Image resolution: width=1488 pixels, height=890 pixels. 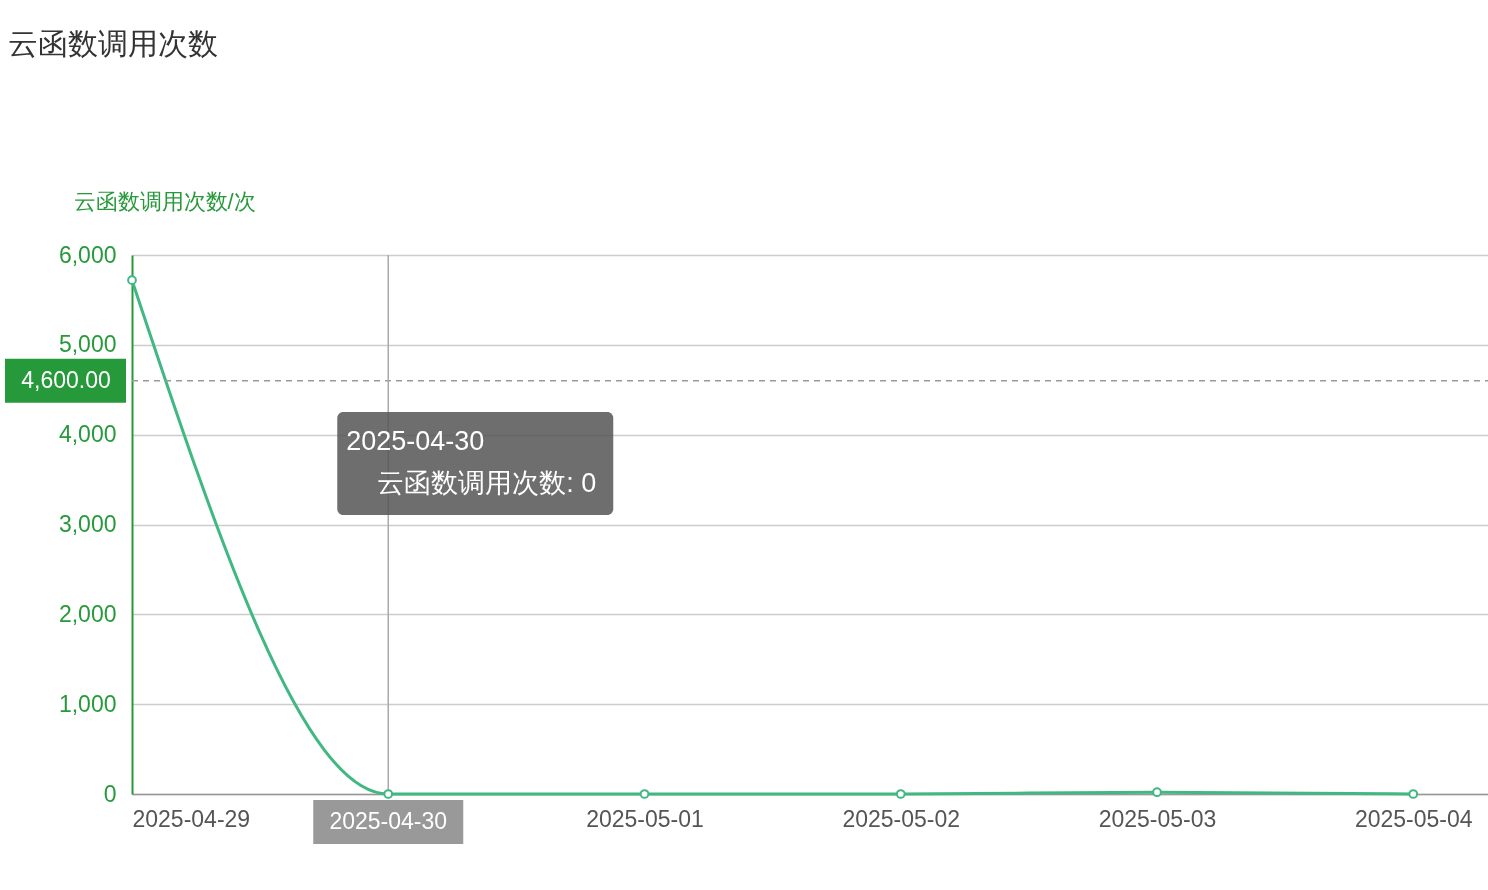 What do you see at coordinates (113, 43) in the screenshot?
I see `chart-title: 云函数调用次数` at bounding box center [113, 43].